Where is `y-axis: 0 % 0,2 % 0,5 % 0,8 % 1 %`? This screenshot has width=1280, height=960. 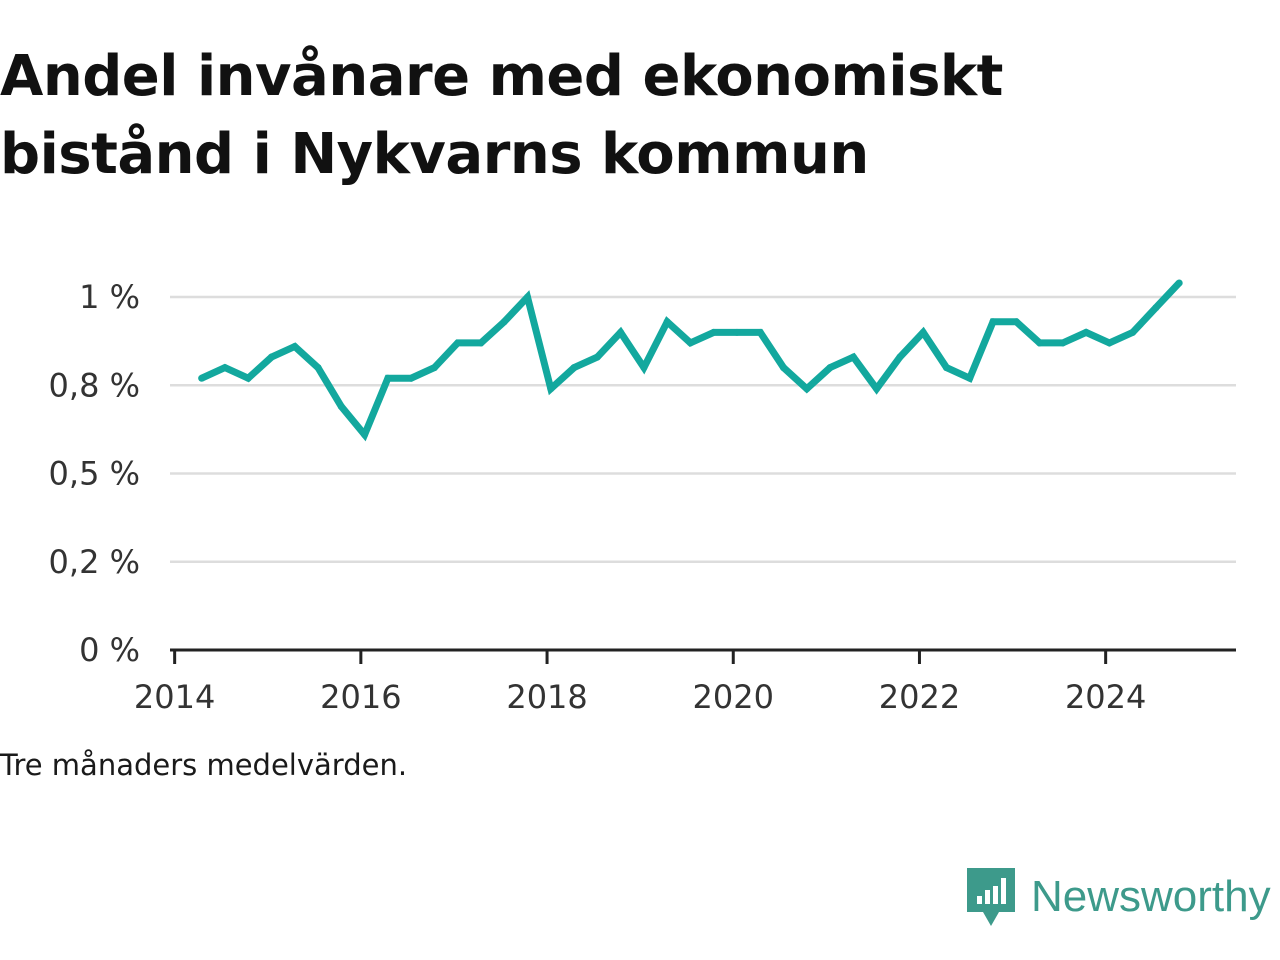
y-axis: 0 % 0,2 % 0,5 % 0,8 % 1 % is located at coordinates (94, 473).